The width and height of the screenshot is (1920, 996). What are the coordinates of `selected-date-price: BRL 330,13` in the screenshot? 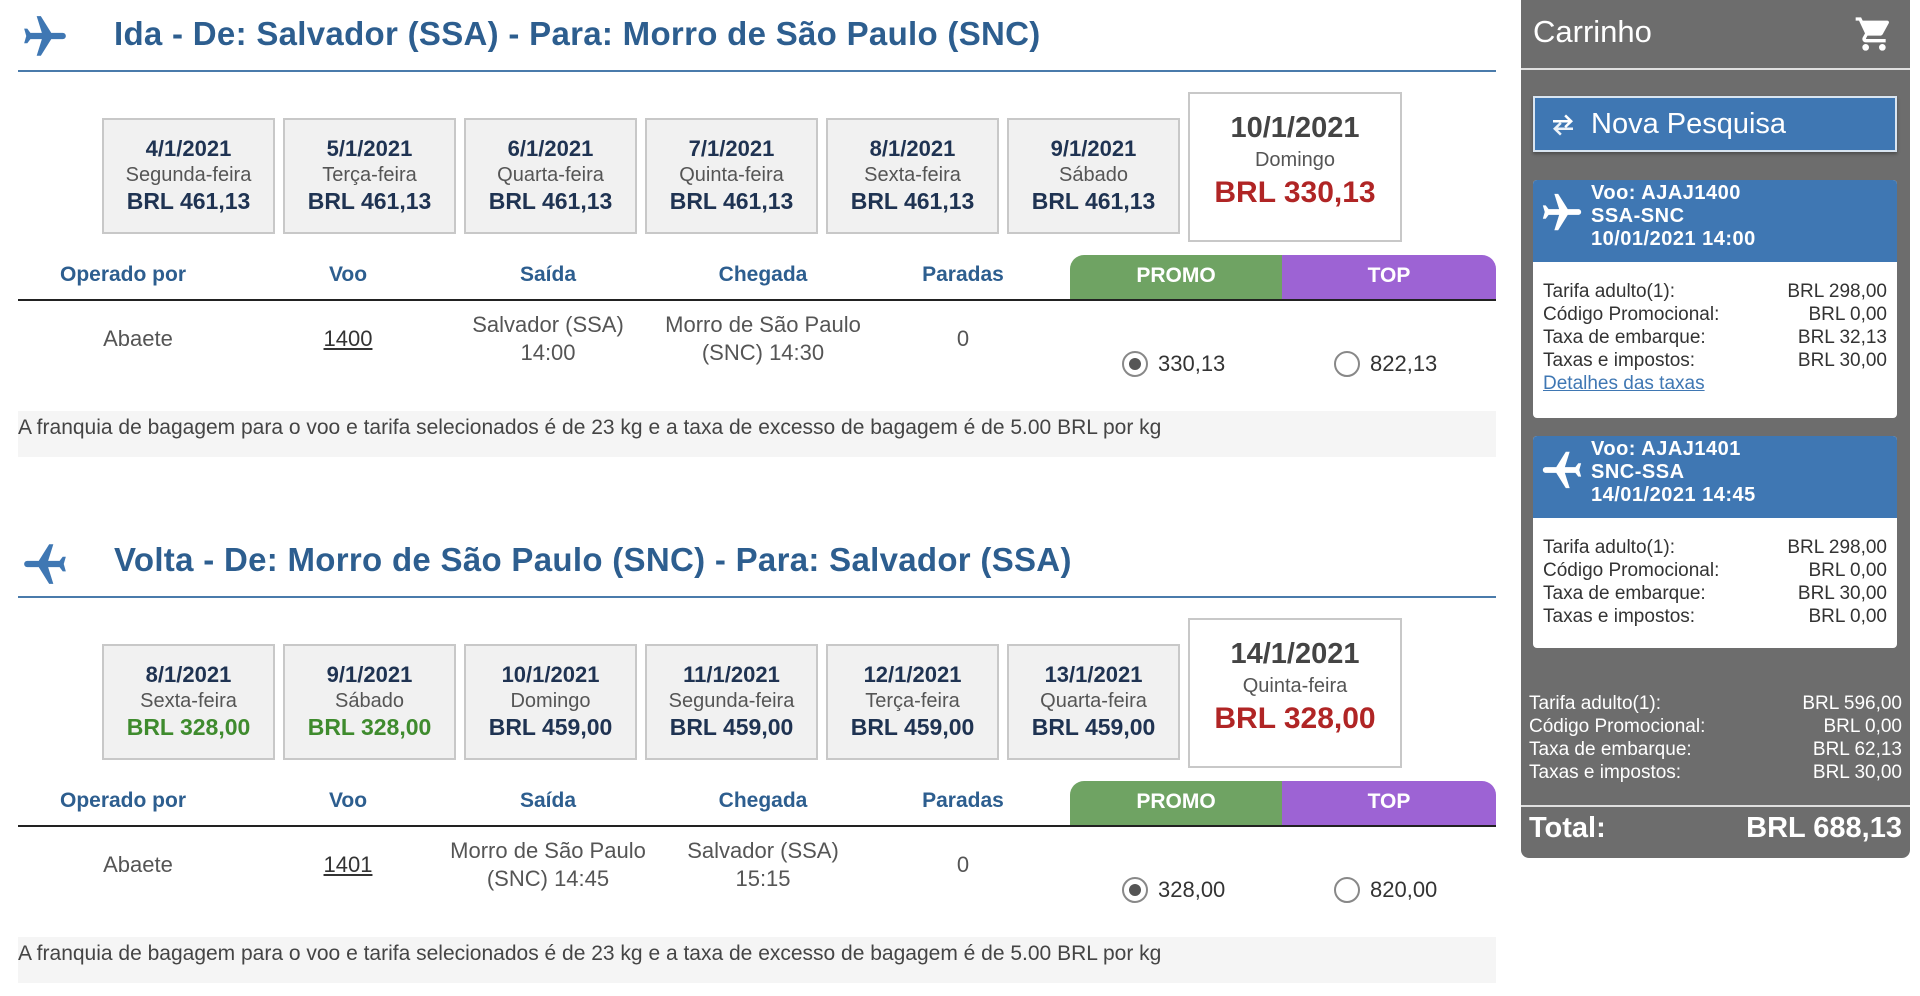 It's located at (1295, 192).